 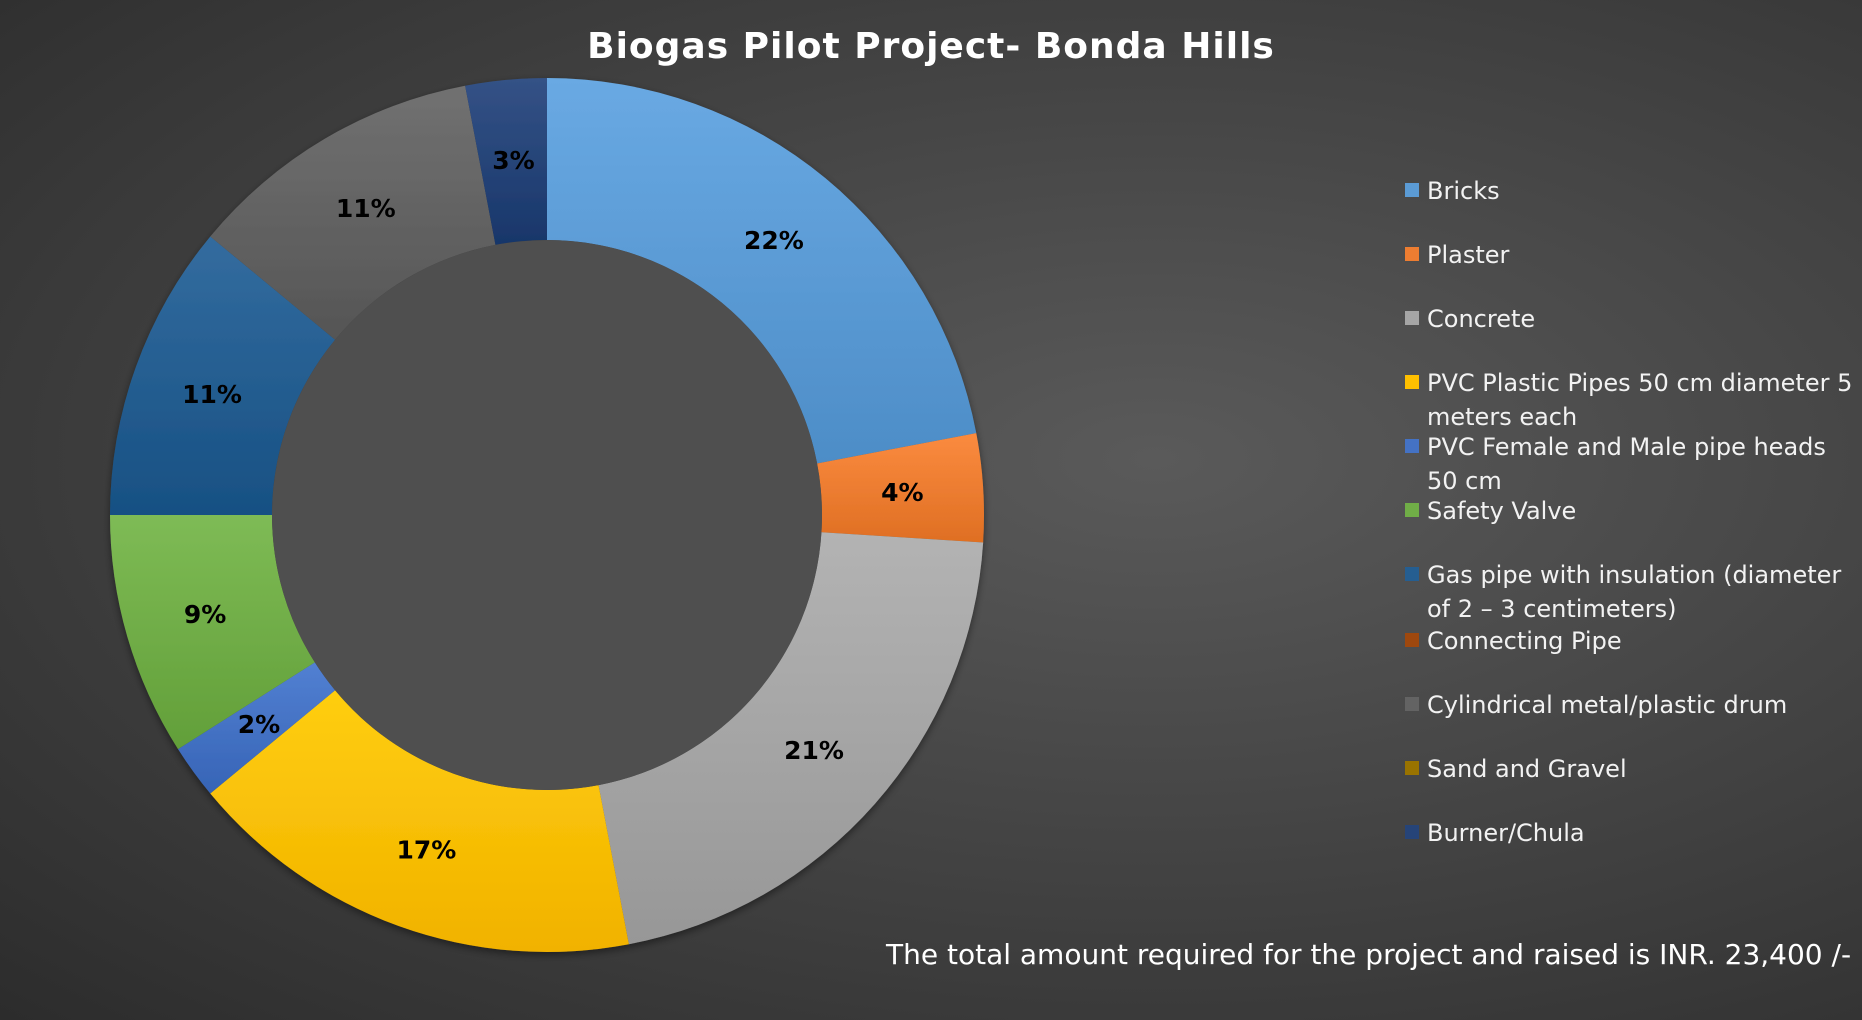 What do you see at coordinates (1630, 511) in the screenshot?
I see `legend-item-safety-valve: Safety Valve` at bounding box center [1630, 511].